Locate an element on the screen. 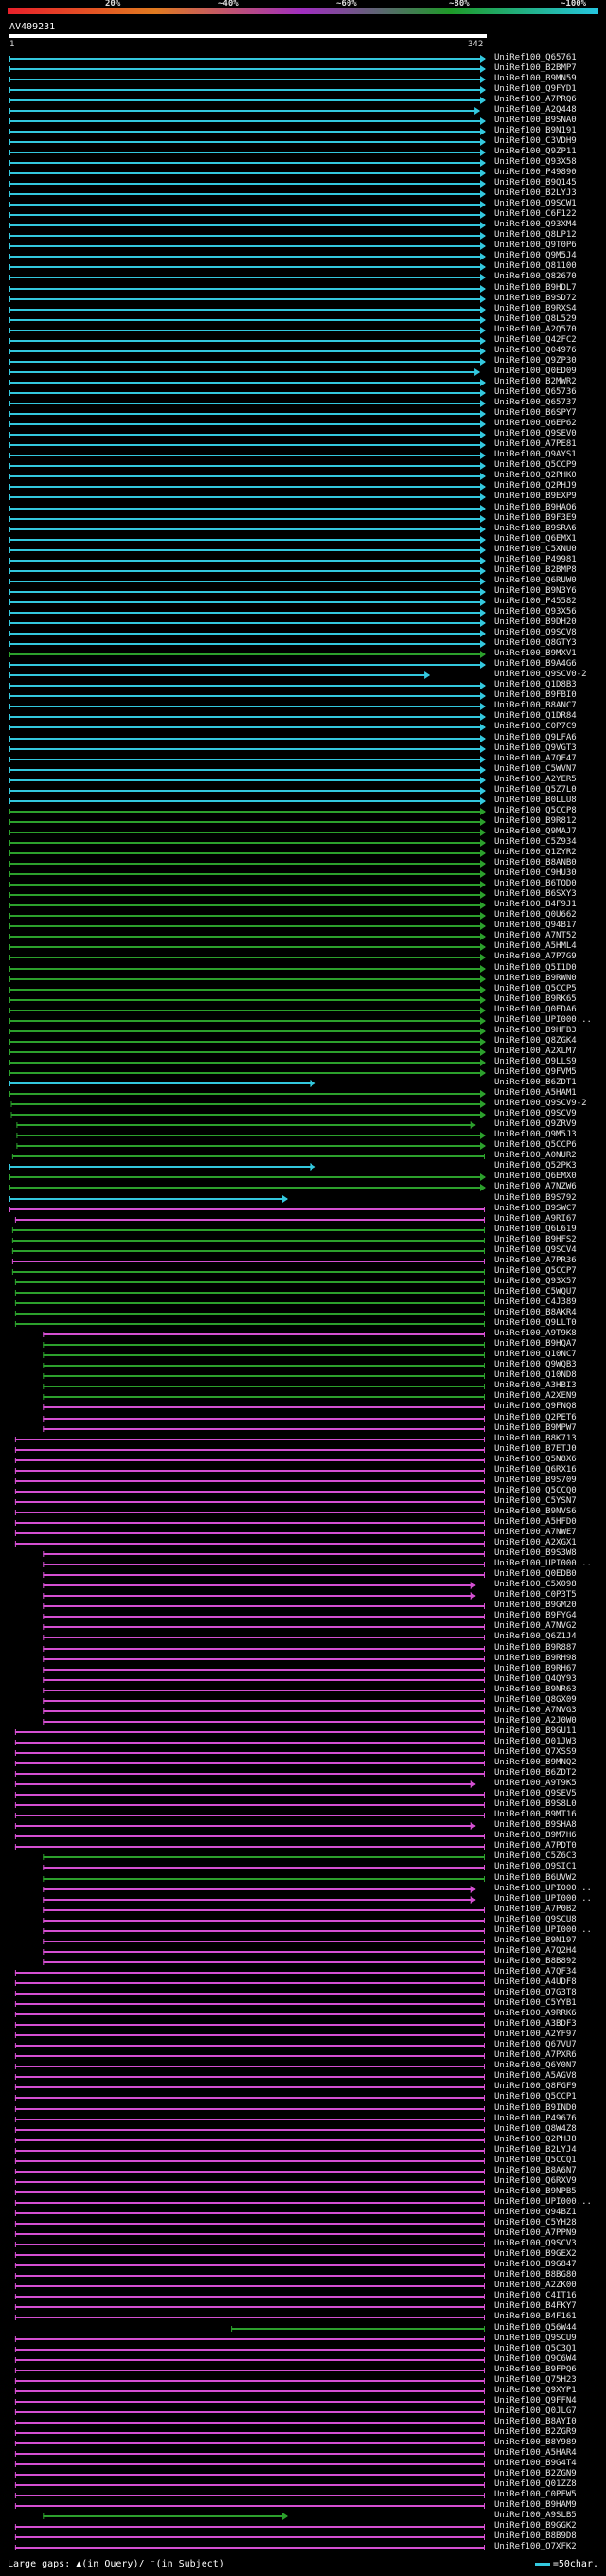  hit-label: UniRef100_A2Q448 is located at coordinates (535, 110).